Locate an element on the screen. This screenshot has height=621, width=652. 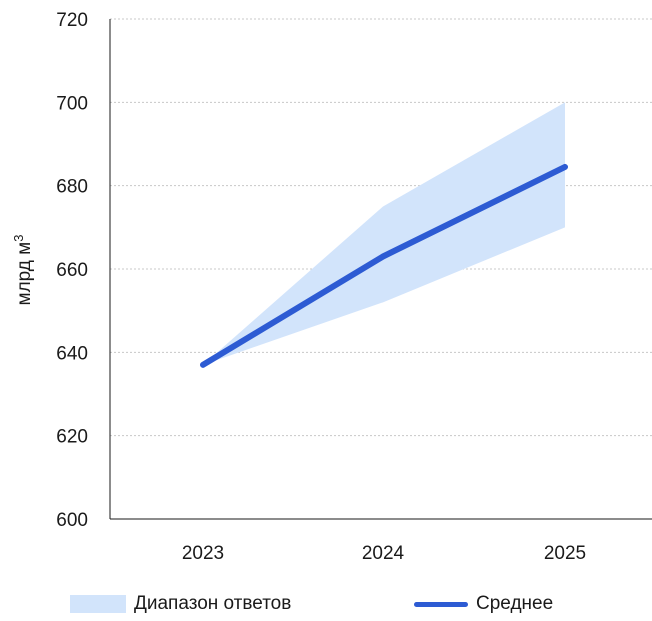
legend-swatch-line is located at coordinates (441, 604).